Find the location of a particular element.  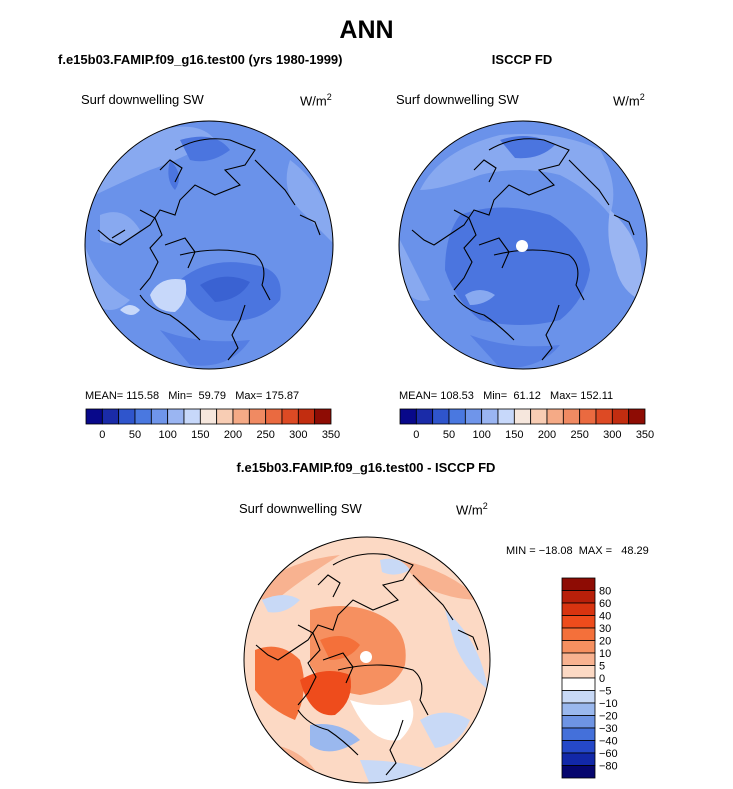

panel-1-map is located at coordinates (209, 245).